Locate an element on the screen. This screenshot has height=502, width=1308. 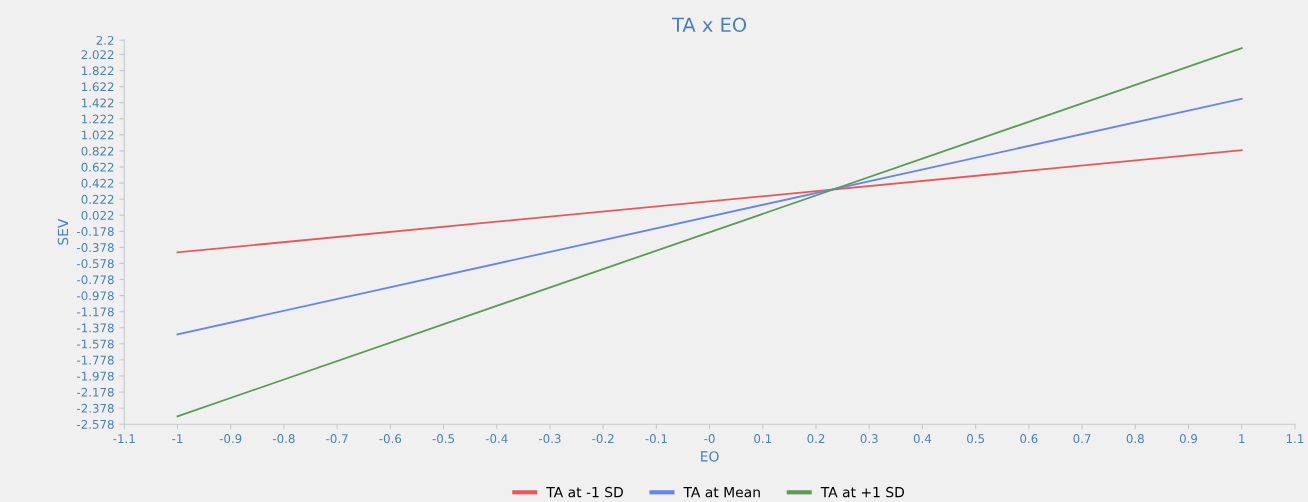
y-axis-title: SEV is located at coordinates (63, 231).